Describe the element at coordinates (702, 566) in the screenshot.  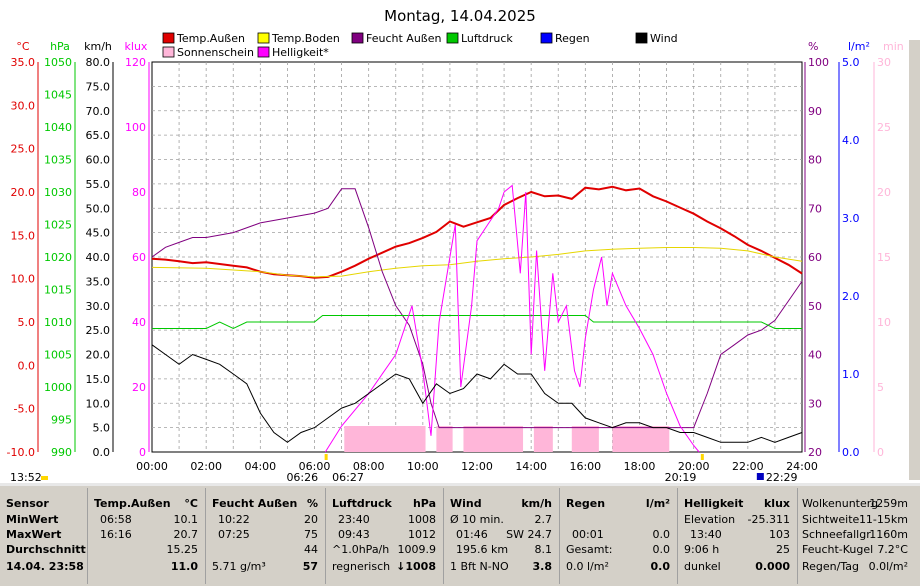
I see `bright-state: dunkel` at that location.